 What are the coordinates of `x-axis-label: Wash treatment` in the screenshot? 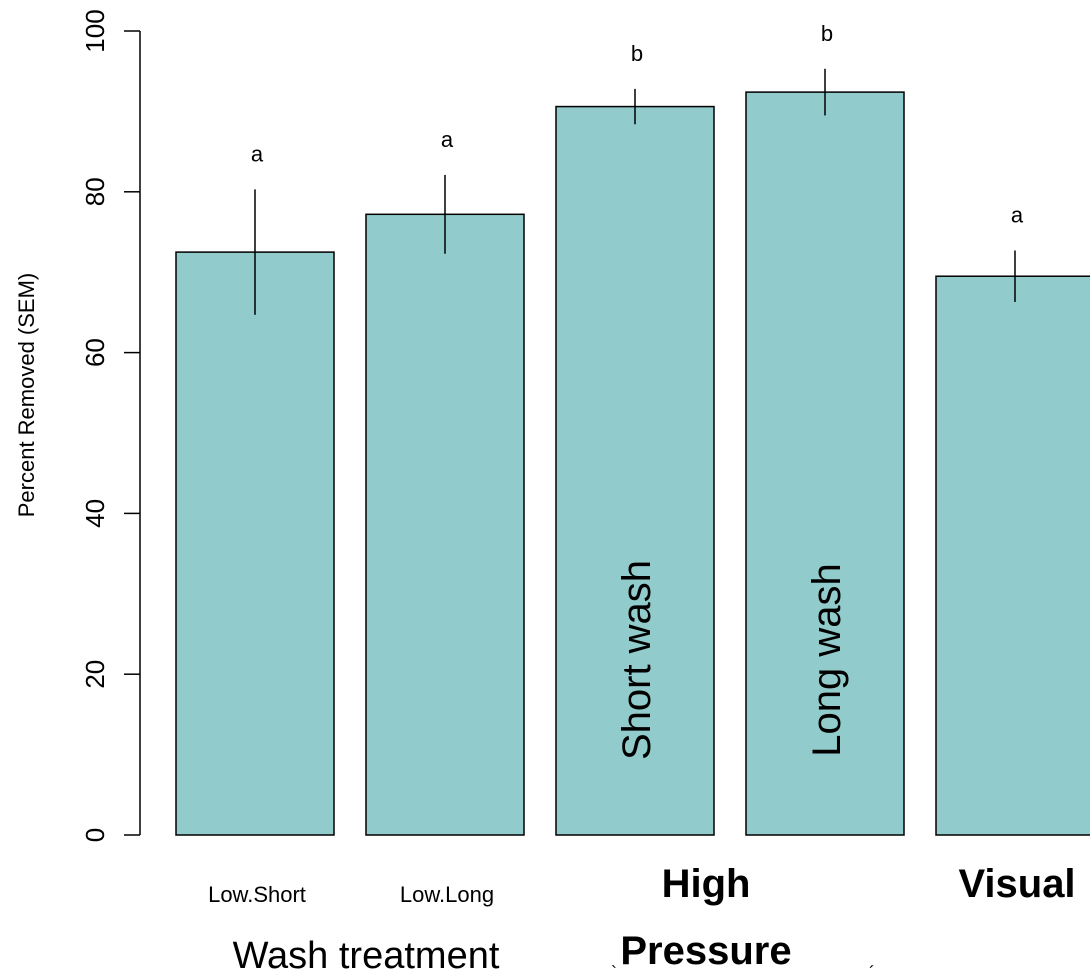 It's located at (366, 956).